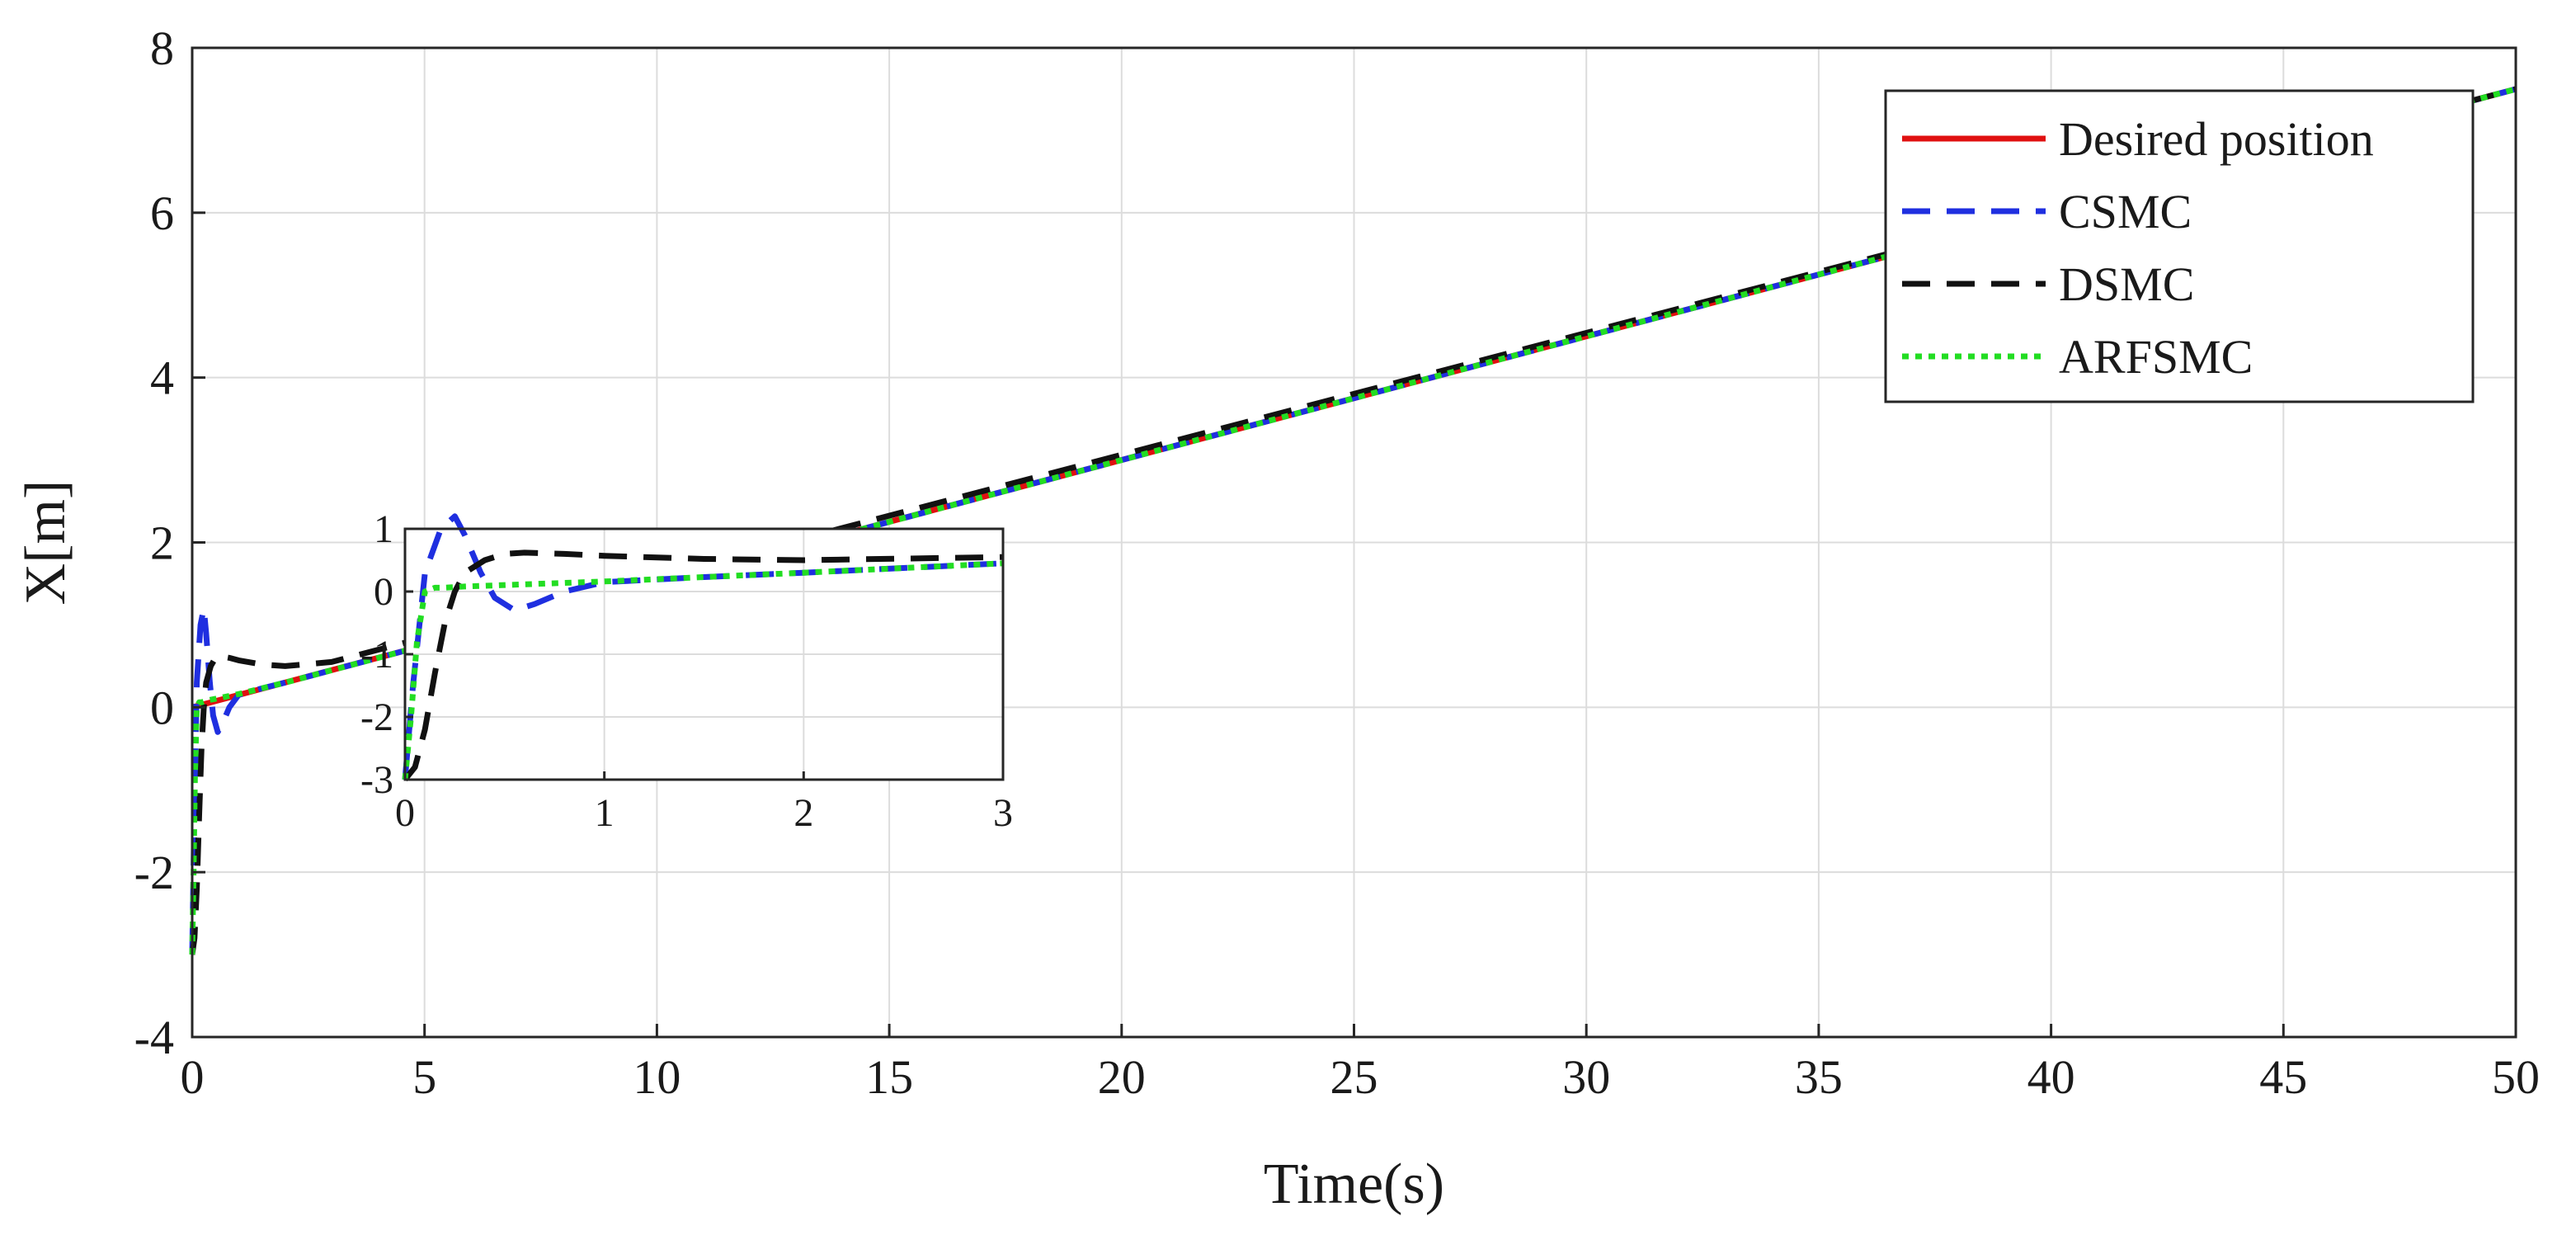  What do you see at coordinates (376, 717) in the screenshot?
I see `inset-y-tick-label-2: -2` at bounding box center [376, 717].